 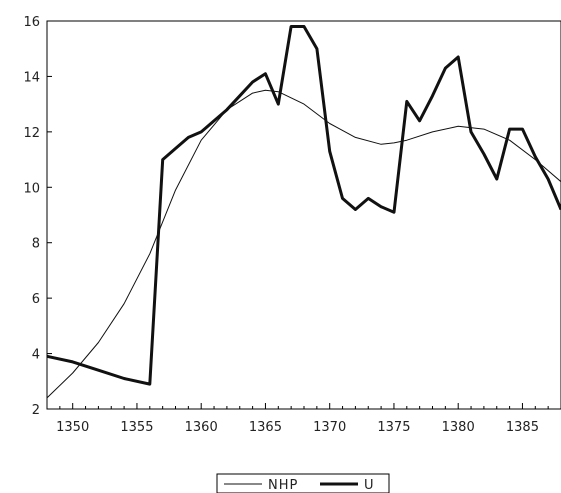 I want to click on x-tick-label: 1360, so click(x=201, y=427).